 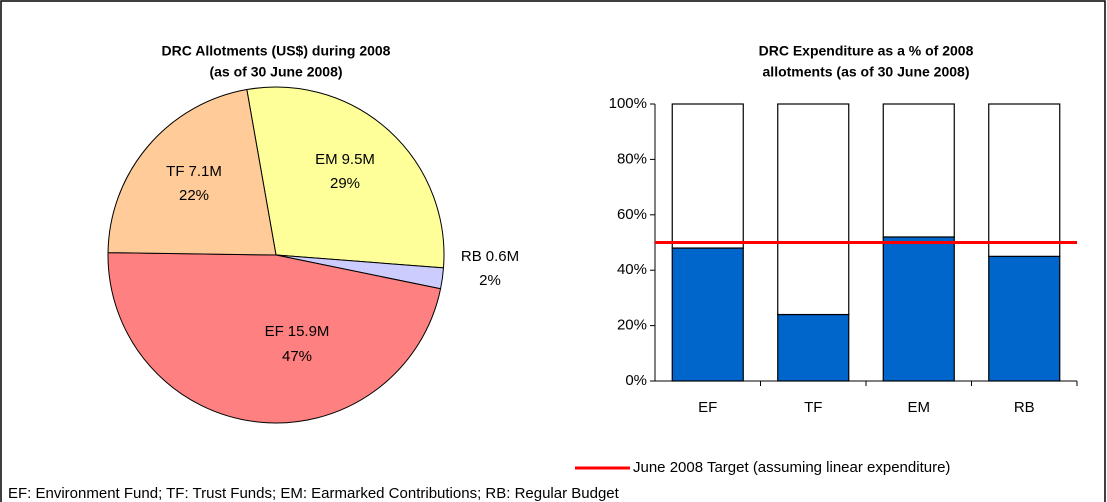 I want to click on y-tick-label: 80%, so click(x=632, y=158).